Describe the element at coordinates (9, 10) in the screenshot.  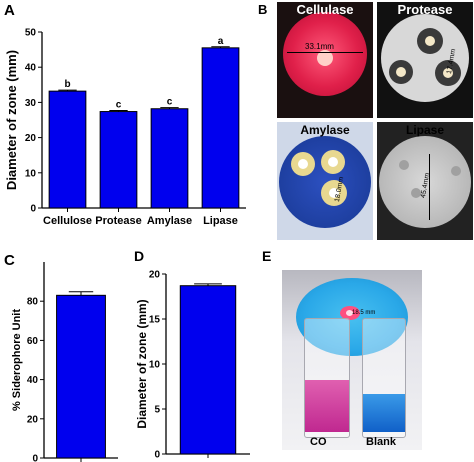
I see `panel-label-a: A` at that location.